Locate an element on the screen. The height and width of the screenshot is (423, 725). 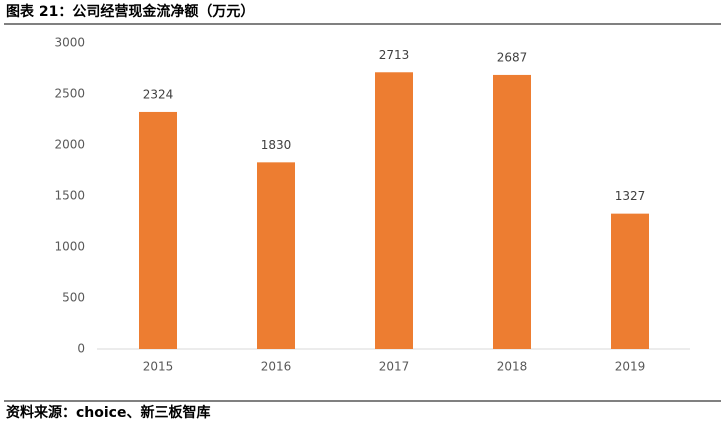
x-tick-label: 2016 is located at coordinates (276, 367).